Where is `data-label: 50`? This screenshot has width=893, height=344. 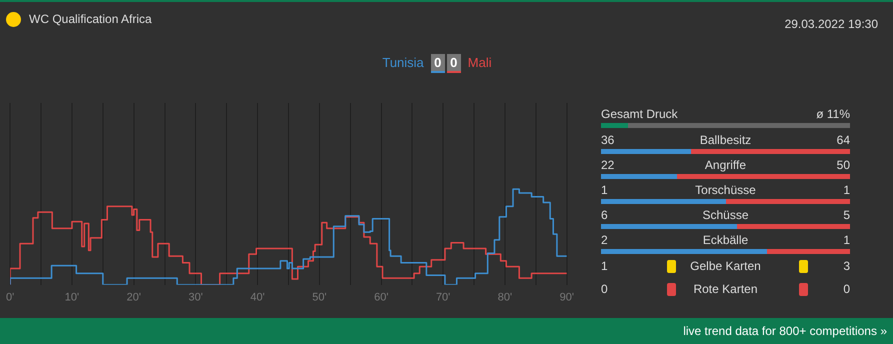 data-label: 50 is located at coordinates (843, 165).